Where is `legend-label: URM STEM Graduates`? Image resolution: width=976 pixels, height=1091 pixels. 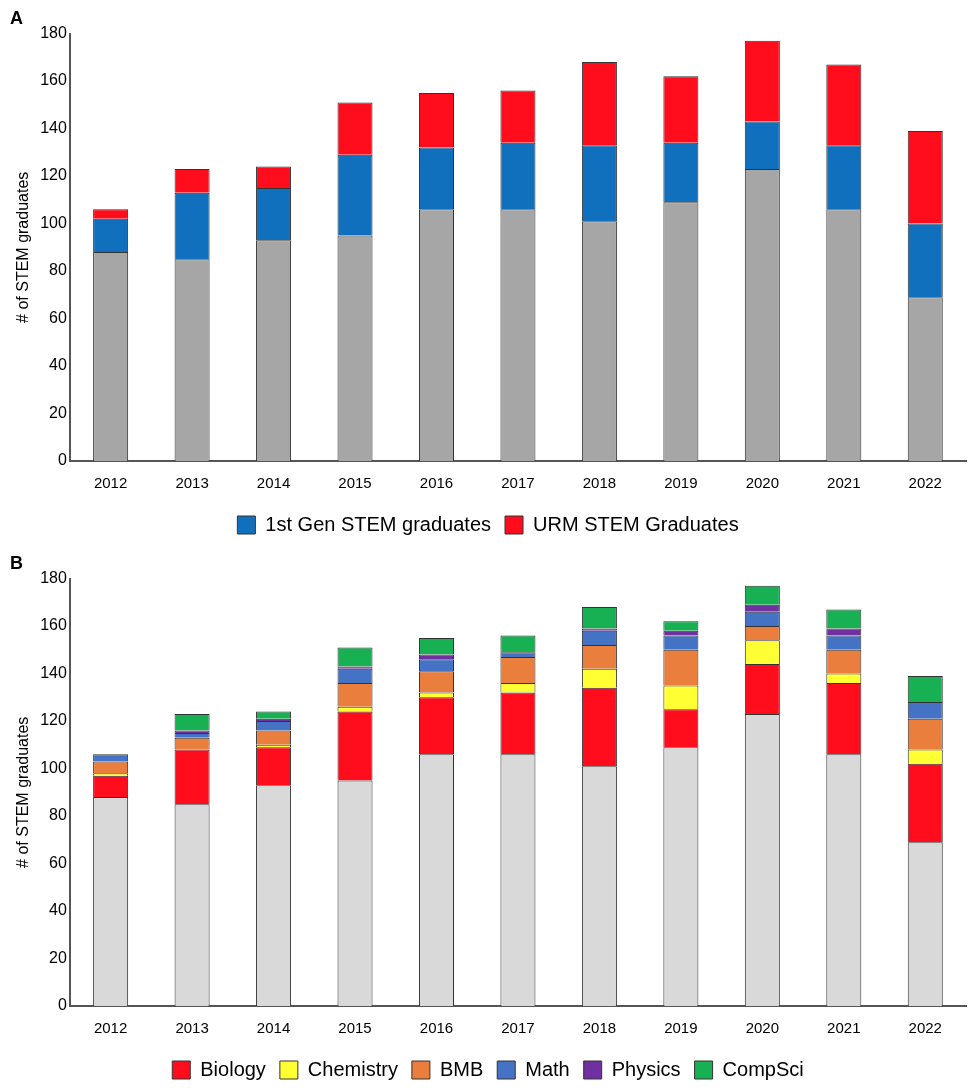
legend-label: URM STEM Graduates is located at coordinates (636, 523).